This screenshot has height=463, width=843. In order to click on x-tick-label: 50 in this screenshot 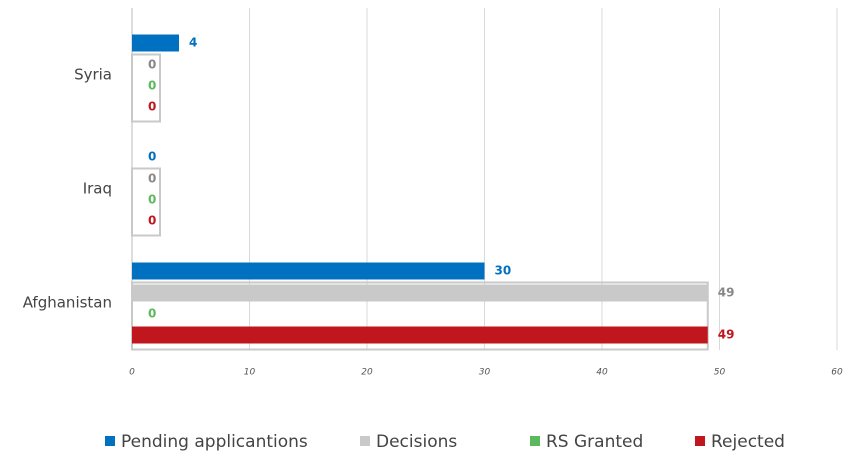, I will do `click(720, 373)`.